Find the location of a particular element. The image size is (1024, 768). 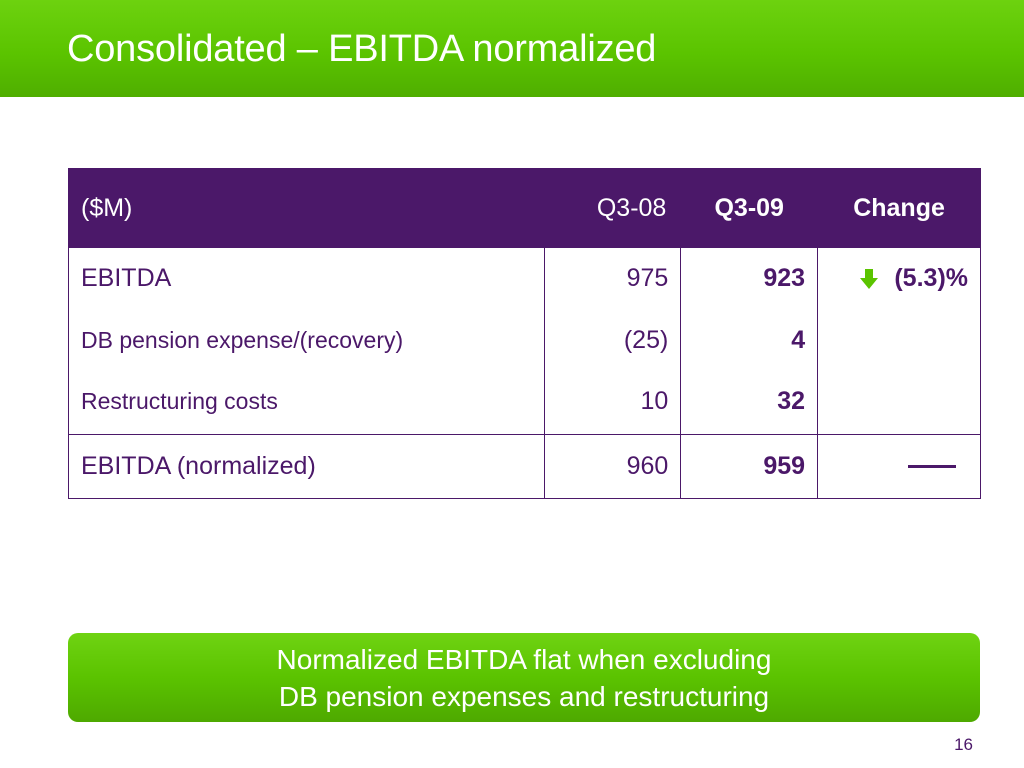

table-row-ebitda: EBITDA 975 923 (5.3)% is located at coordinates (524, 279).